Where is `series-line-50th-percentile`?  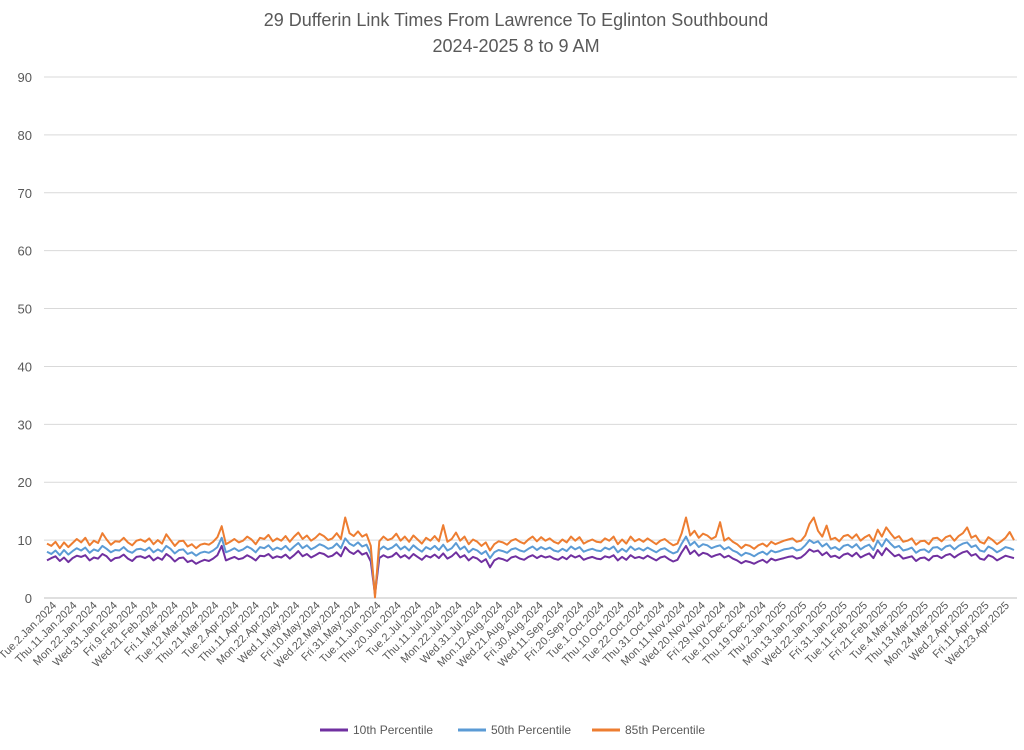 series-line-50th-percentile is located at coordinates (530, 565).